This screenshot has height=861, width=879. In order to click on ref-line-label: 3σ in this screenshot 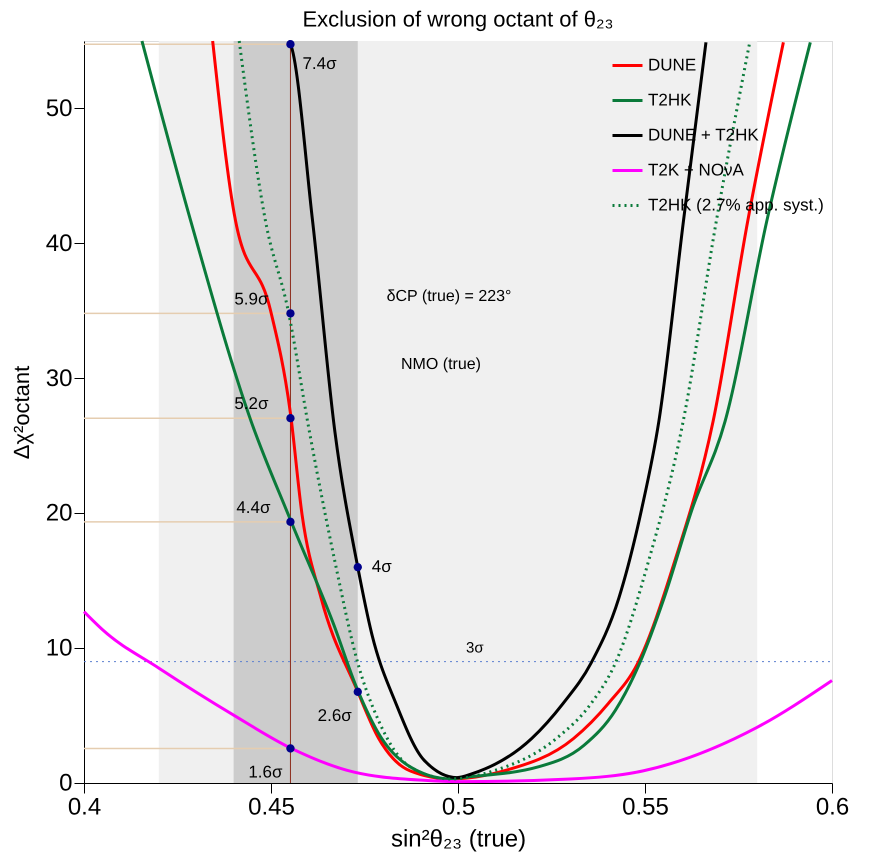, I will do `click(475, 648)`.